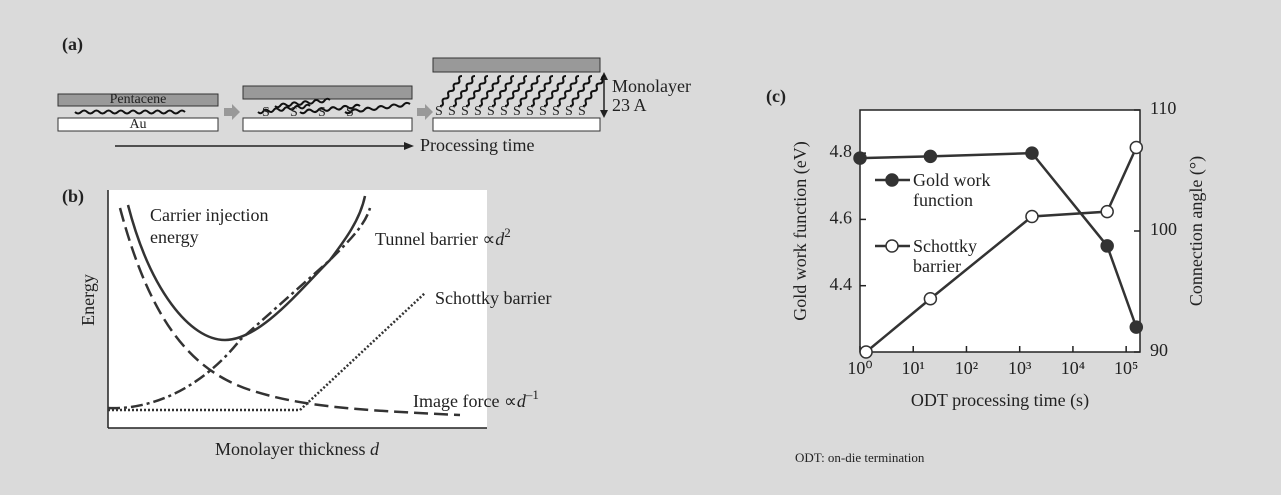 The image size is (1281, 495). What do you see at coordinates (1073, 368) in the screenshot?
I see `x-tick-label: 10⁴` at bounding box center [1073, 368].